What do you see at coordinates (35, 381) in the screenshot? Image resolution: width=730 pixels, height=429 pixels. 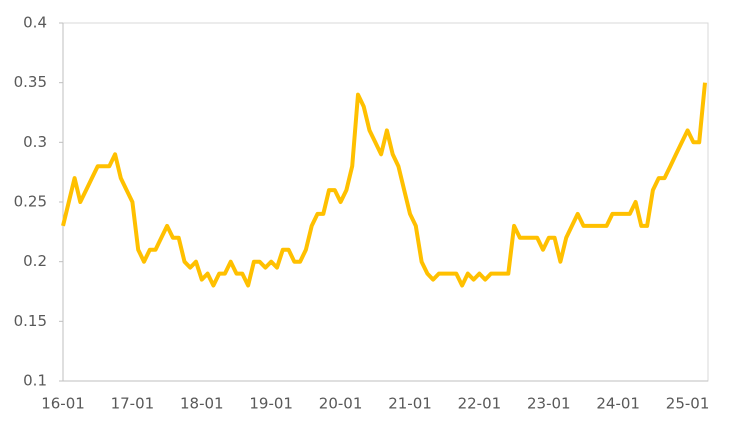 I see `y-tick-label: 0.1` at bounding box center [35, 381].